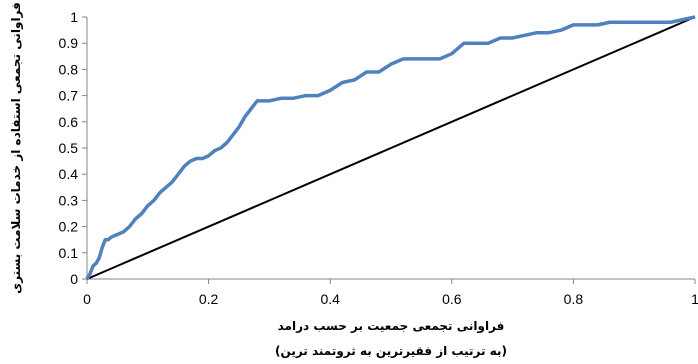  Describe the element at coordinates (391, 351) in the screenshot. I see `x-axis-subtitle: (به ترتیب از فقیرترین به ثروتمند ترین)` at that location.